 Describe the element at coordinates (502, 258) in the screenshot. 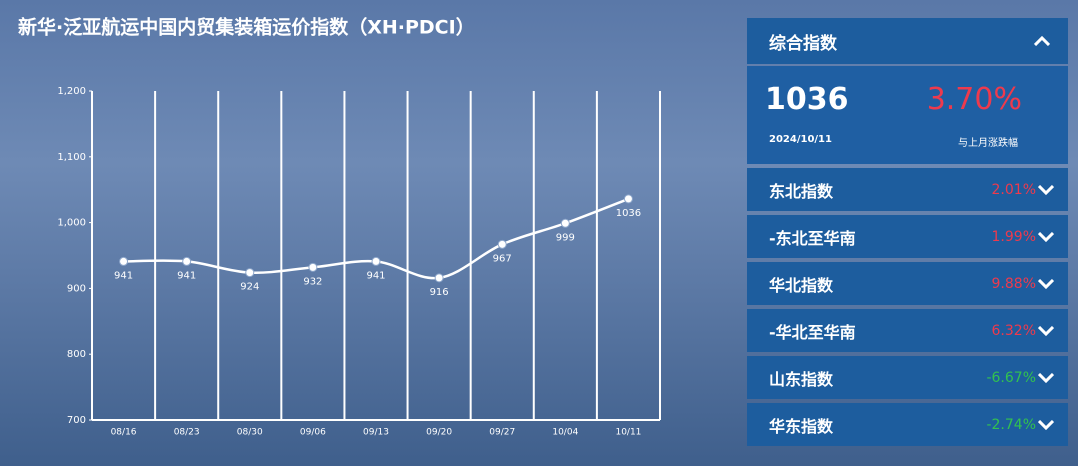

I see `data-label: 967` at that location.